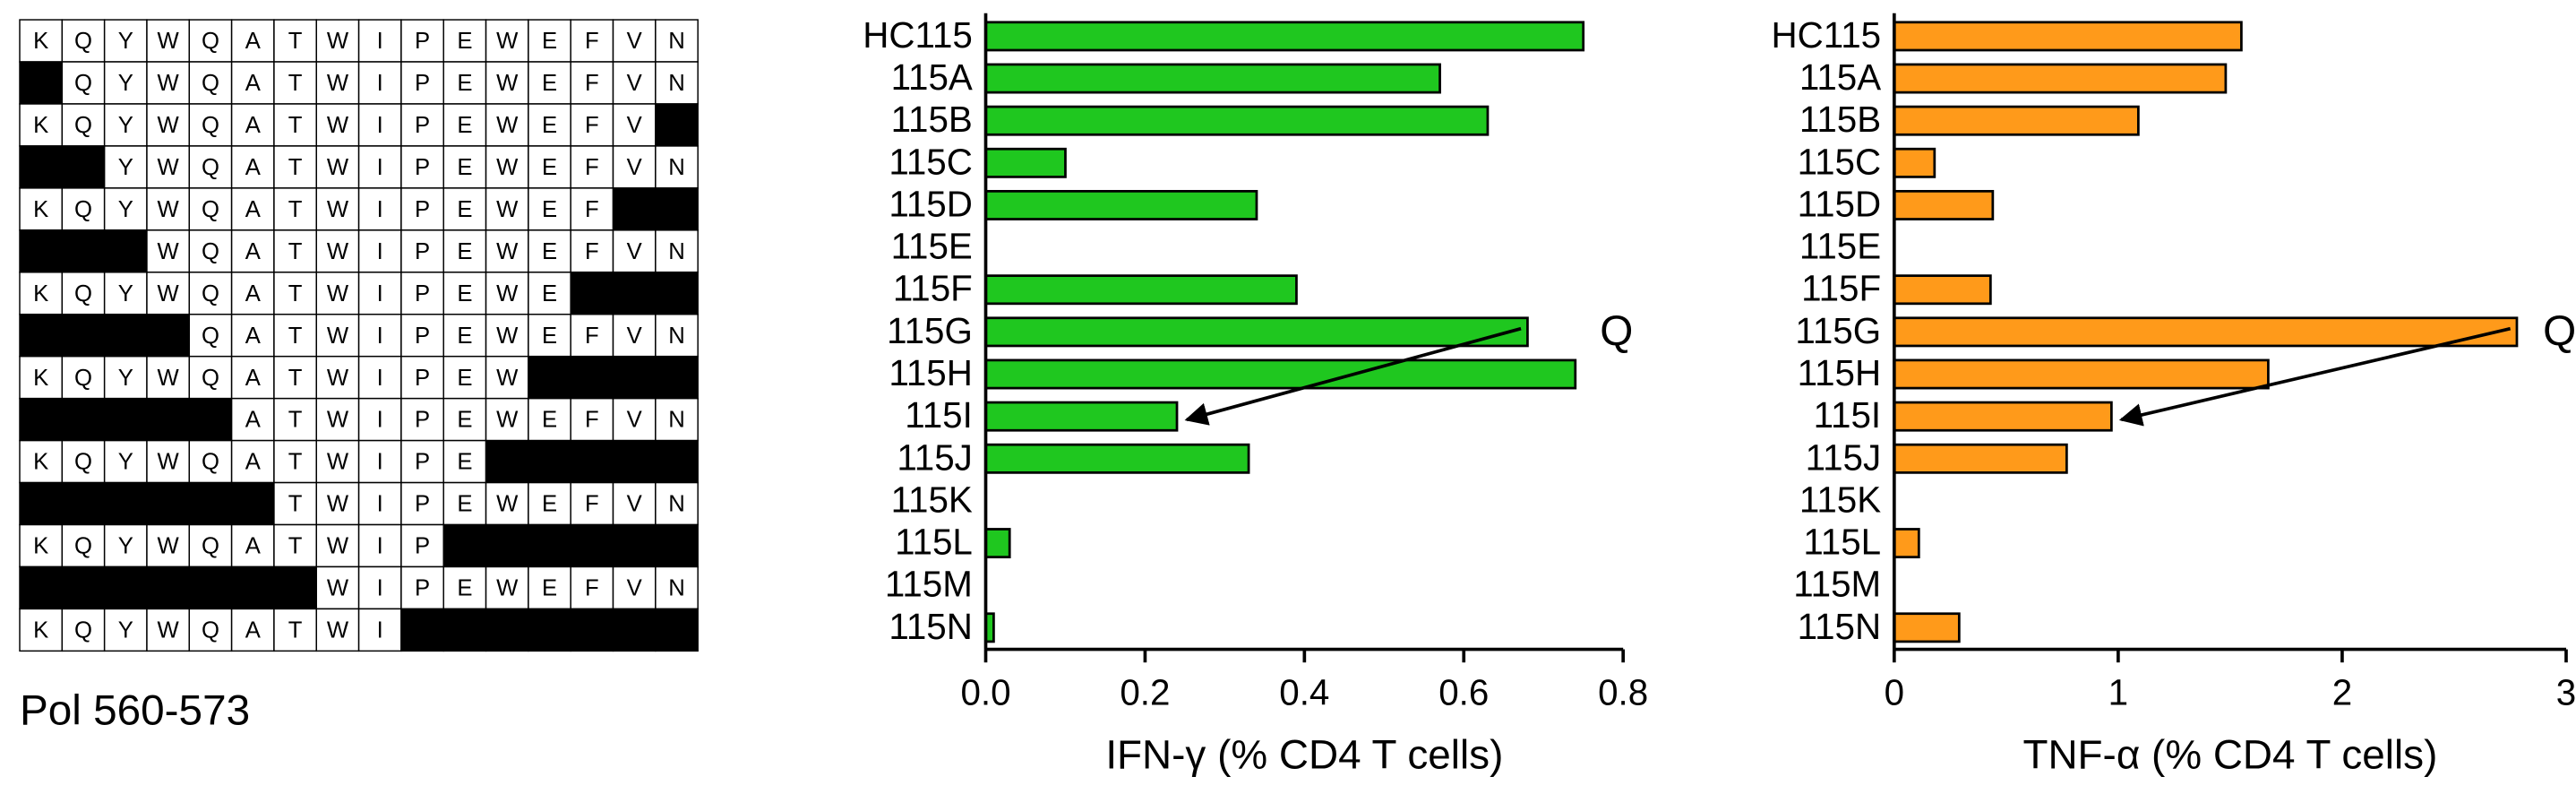  What do you see at coordinates (930, 331) in the screenshot?
I see `category-label: 115G` at bounding box center [930, 331].